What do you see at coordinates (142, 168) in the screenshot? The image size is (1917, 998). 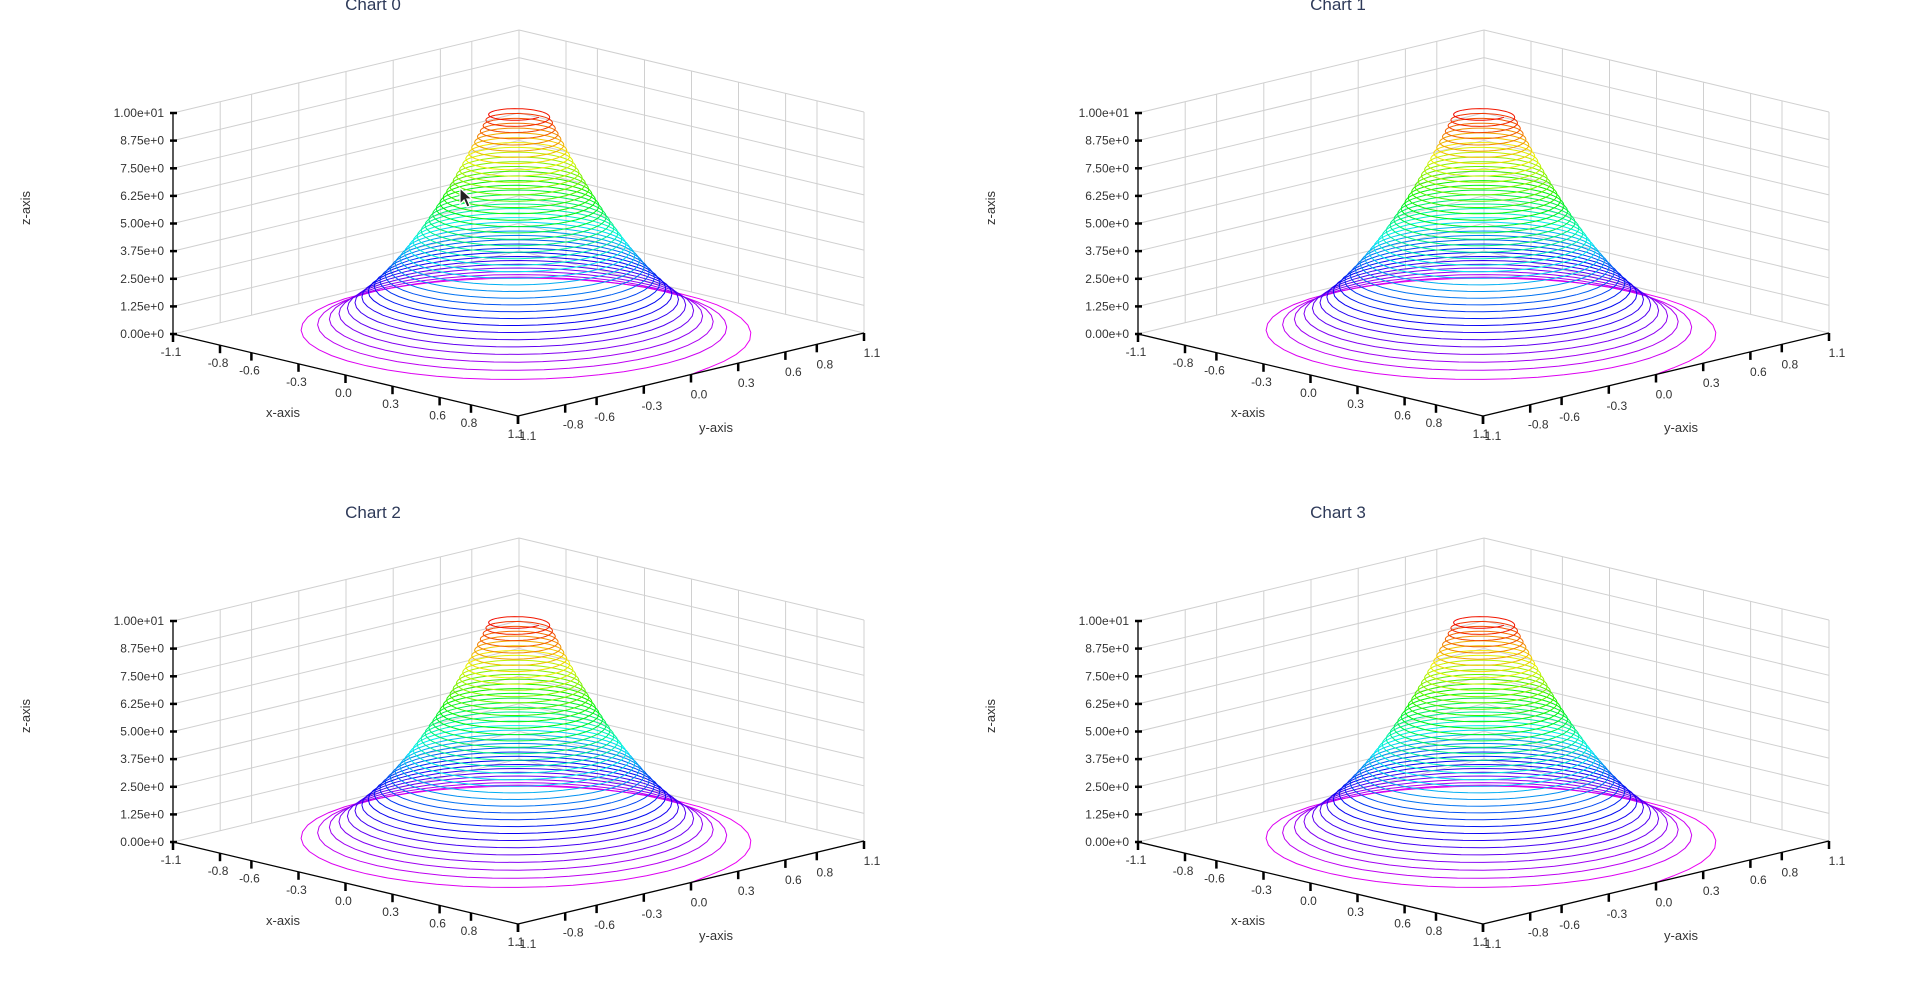 I see `z-tick-label: 7.50e+0` at bounding box center [142, 168].